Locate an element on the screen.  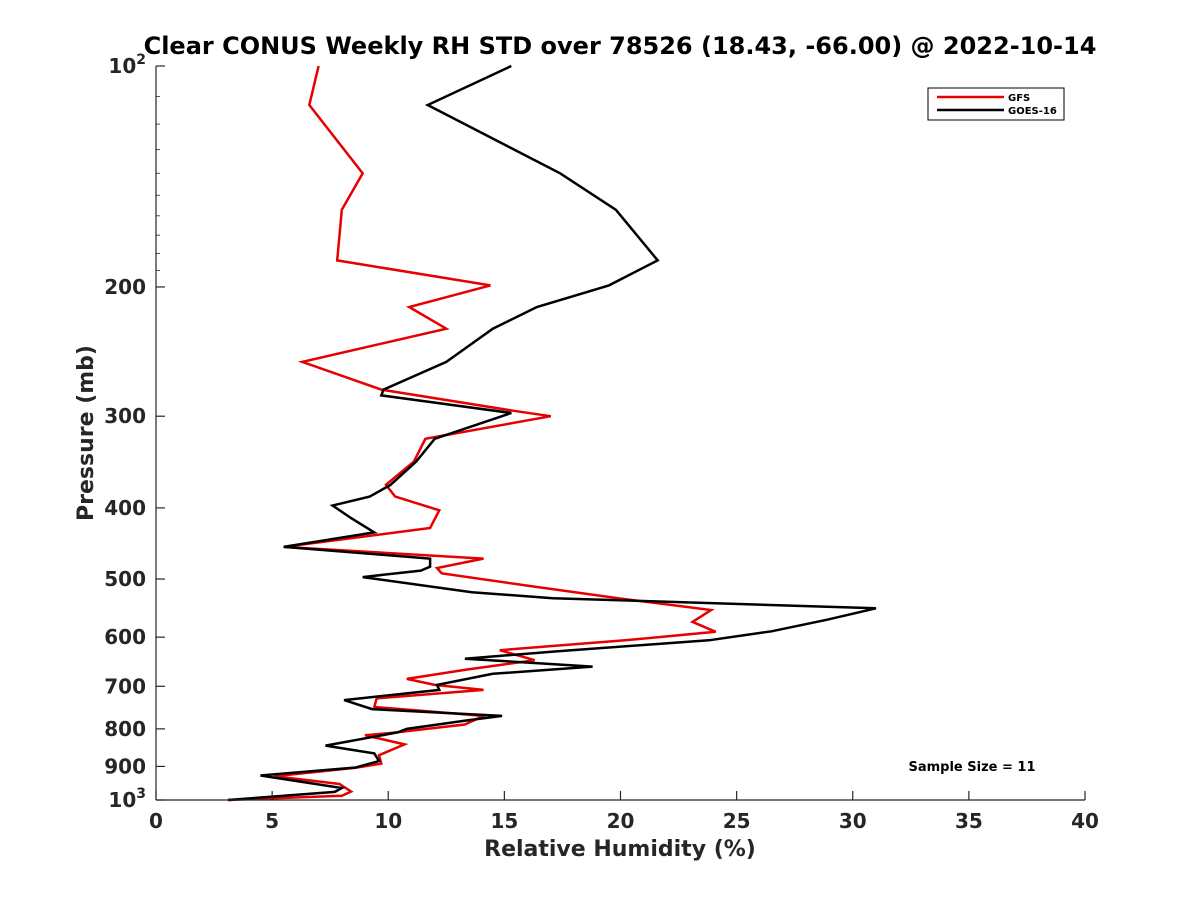
x-tick-label: 40 is located at coordinates (1085, 821).